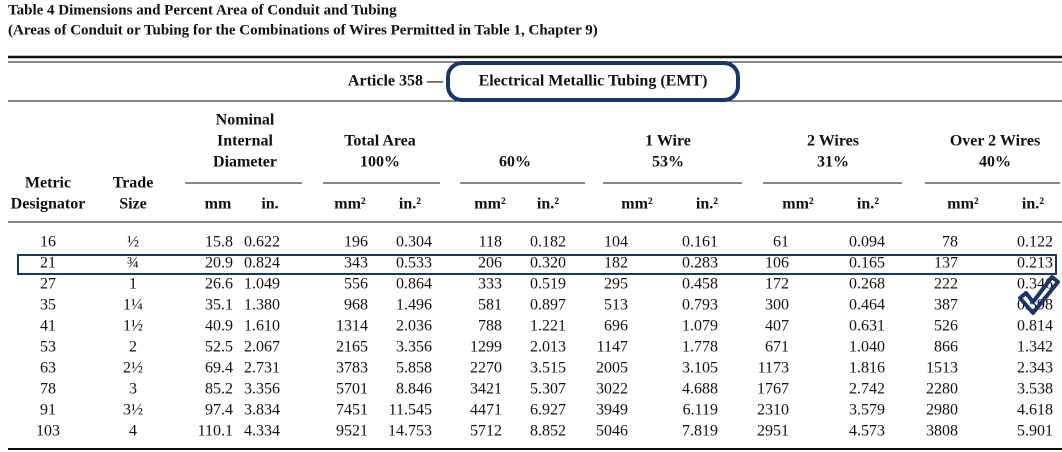 The height and width of the screenshot is (452, 1062). What do you see at coordinates (133, 242) in the screenshot?
I see `cell: ½` at bounding box center [133, 242].